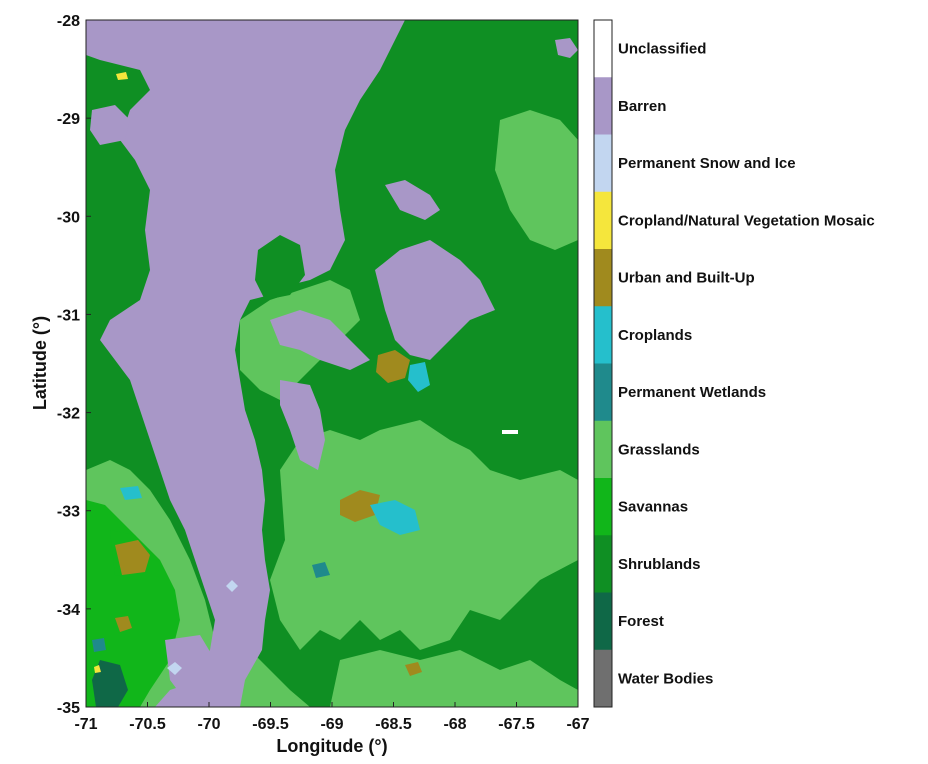 This screenshot has height=764, width=928. I want to click on x-tick-label: -70.5, so click(147, 724).